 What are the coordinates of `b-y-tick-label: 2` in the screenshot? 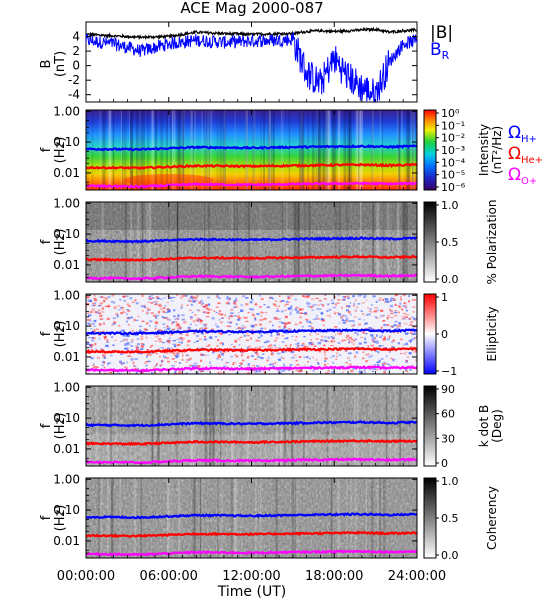 It's located at (76, 51).